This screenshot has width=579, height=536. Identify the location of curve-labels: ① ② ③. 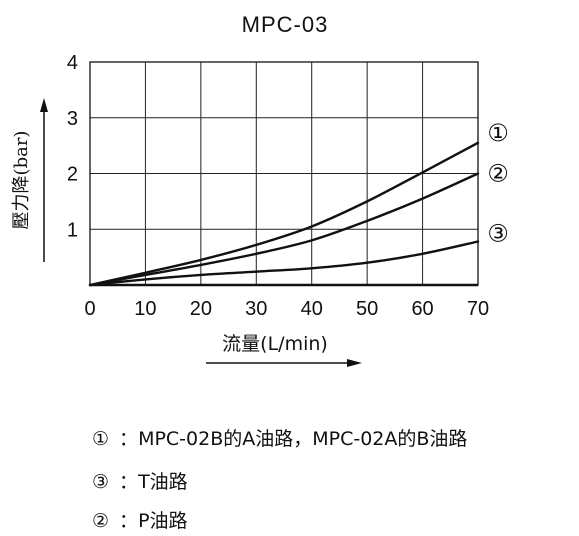
(498, 183).